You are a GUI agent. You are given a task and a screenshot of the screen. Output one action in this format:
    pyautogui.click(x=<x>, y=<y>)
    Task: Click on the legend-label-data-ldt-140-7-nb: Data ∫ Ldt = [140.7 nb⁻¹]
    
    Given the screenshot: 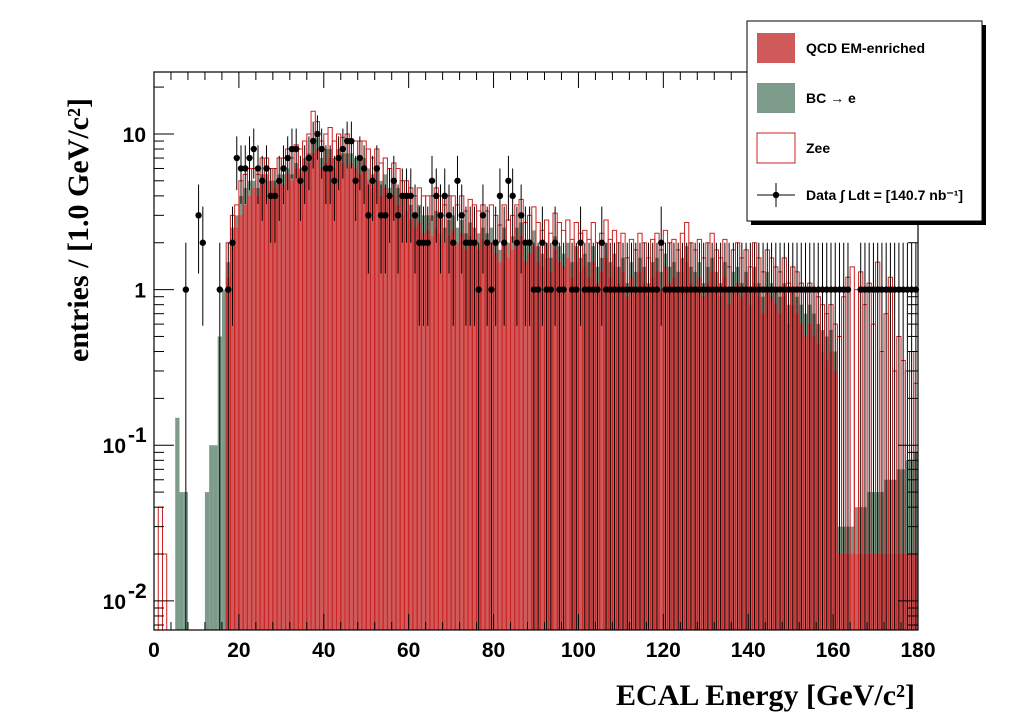 What is the action you would take?
    pyautogui.click(x=884, y=195)
    